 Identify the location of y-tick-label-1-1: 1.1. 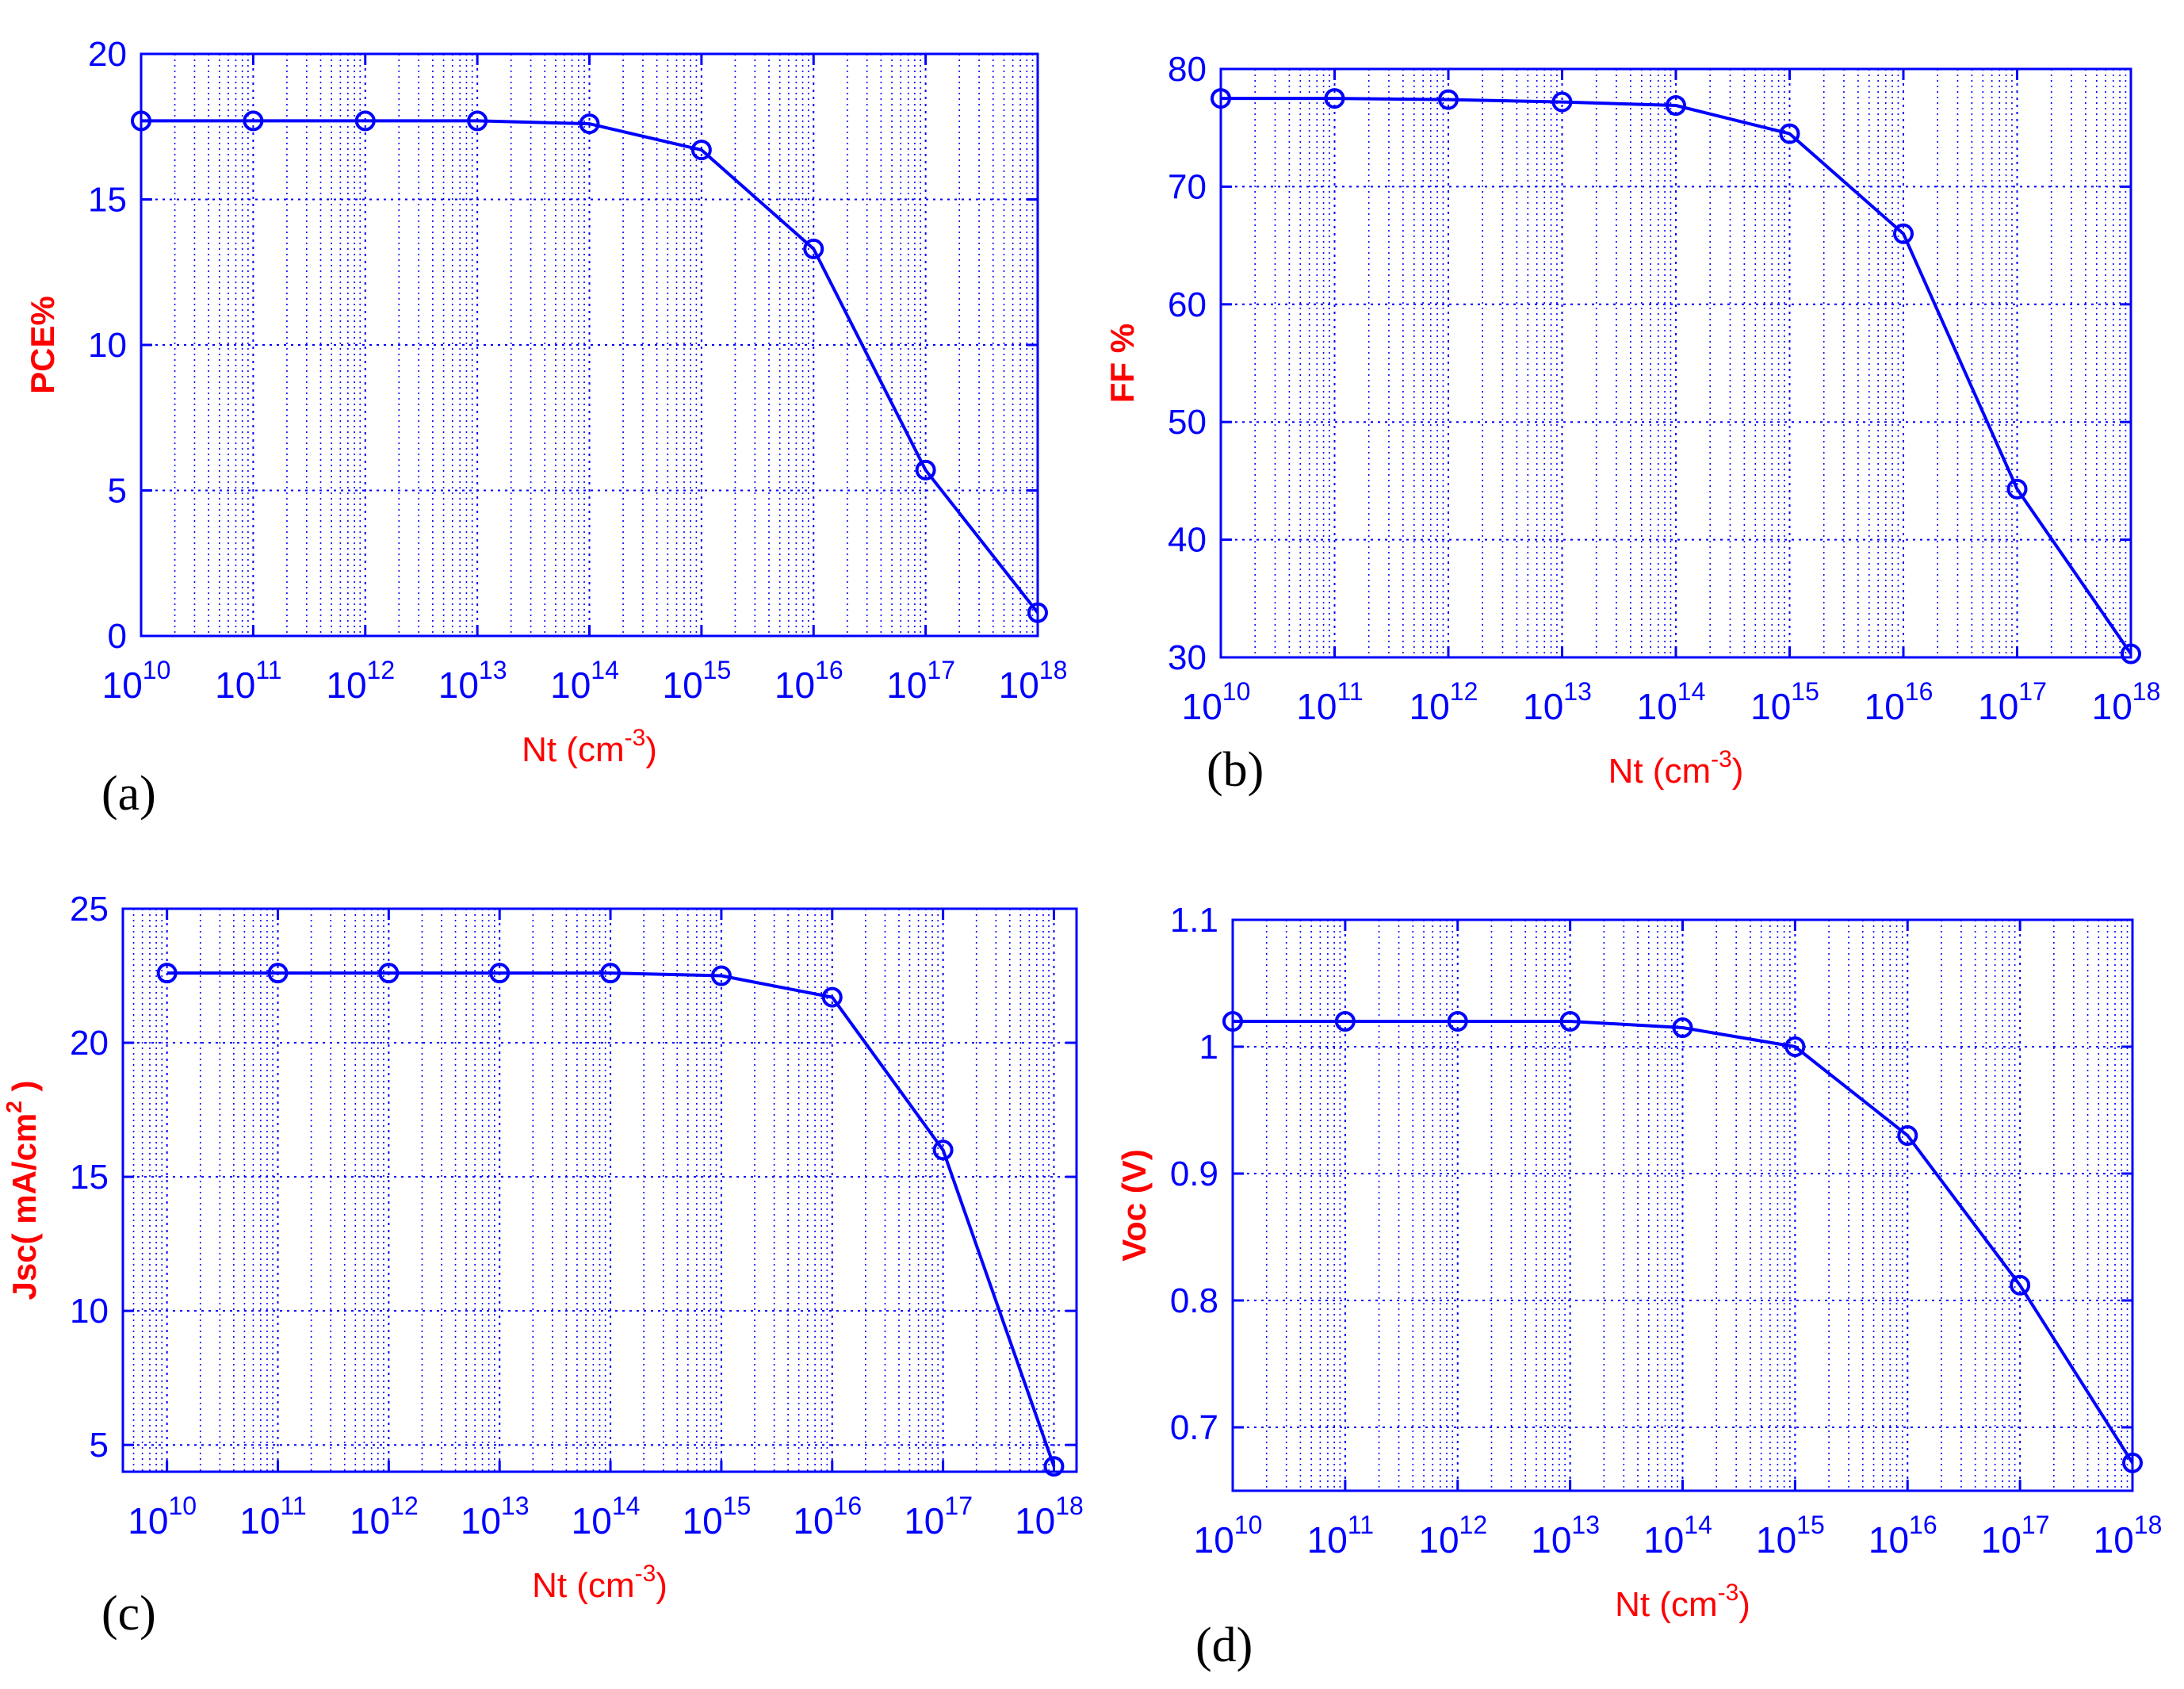
(1194, 920).